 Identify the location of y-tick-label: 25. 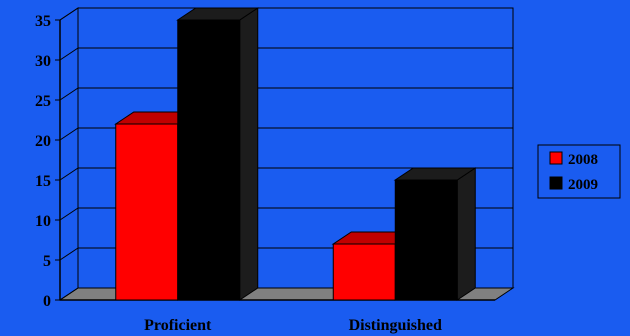
(43, 101).